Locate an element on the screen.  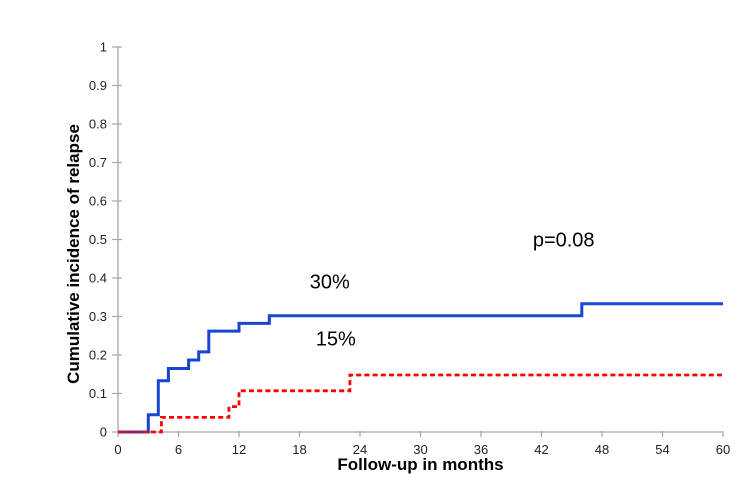
y-tick-label: 0.9 is located at coordinates (98, 85).